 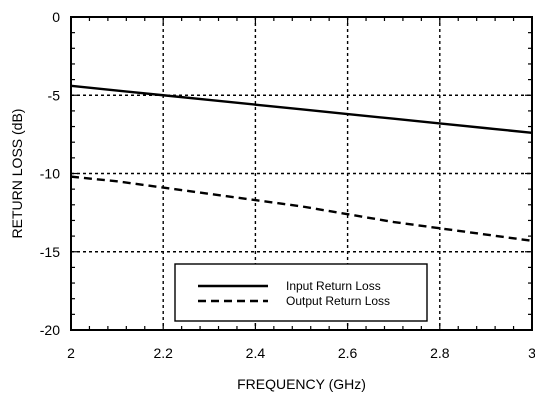 What do you see at coordinates (301, 109) in the screenshot?
I see `series-line-input-return-loss` at bounding box center [301, 109].